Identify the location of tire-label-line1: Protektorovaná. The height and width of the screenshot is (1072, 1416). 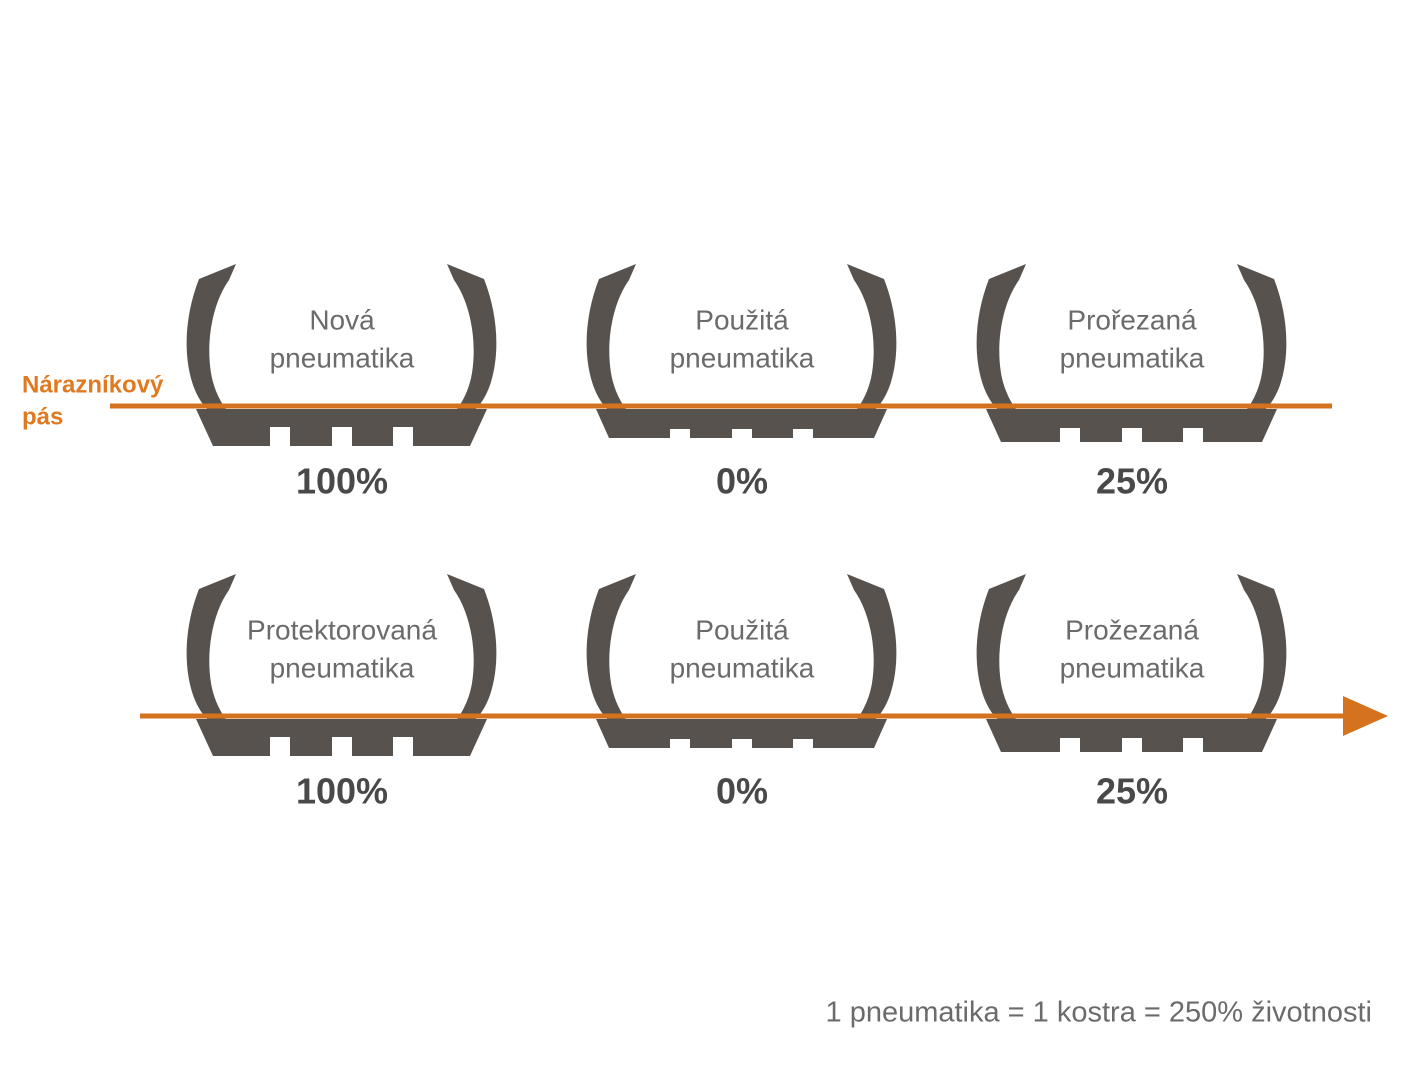
(342, 629).